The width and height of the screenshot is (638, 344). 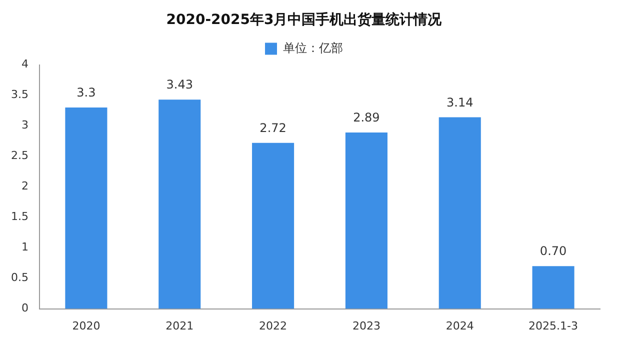 What do you see at coordinates (273, 325) in the screenshot?
I see `x-tick-label: 2022` at bounding box center [273, 325].